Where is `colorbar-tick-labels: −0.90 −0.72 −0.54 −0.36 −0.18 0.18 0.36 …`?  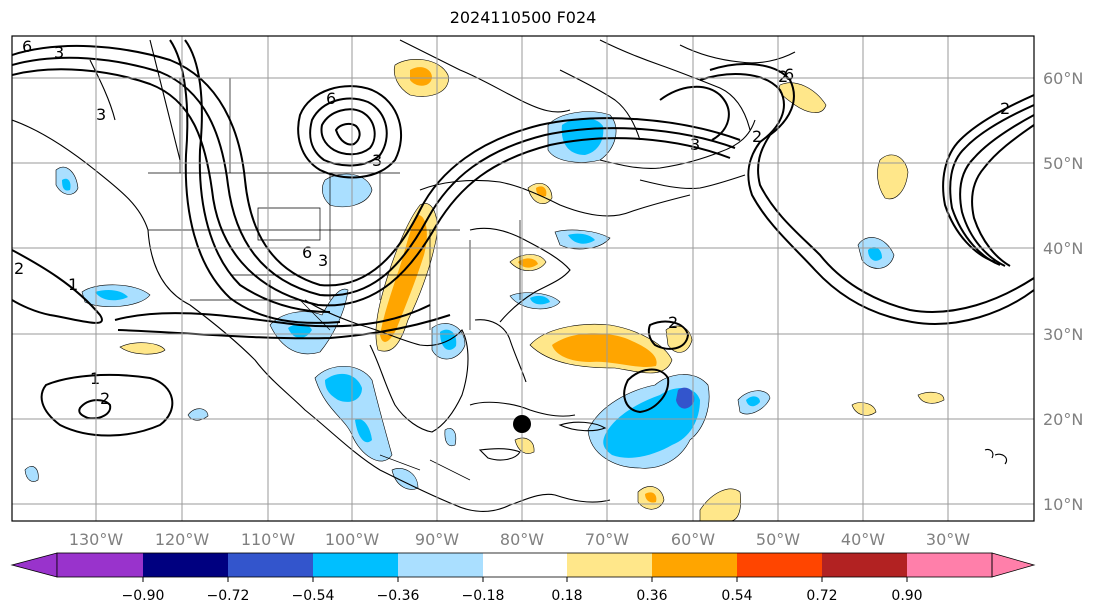
colorbar-tick-labels: −0.90 −0.72 −0.54 −0.36 −0.18 0.18 0.36 … is located at coordinates (522, 596).